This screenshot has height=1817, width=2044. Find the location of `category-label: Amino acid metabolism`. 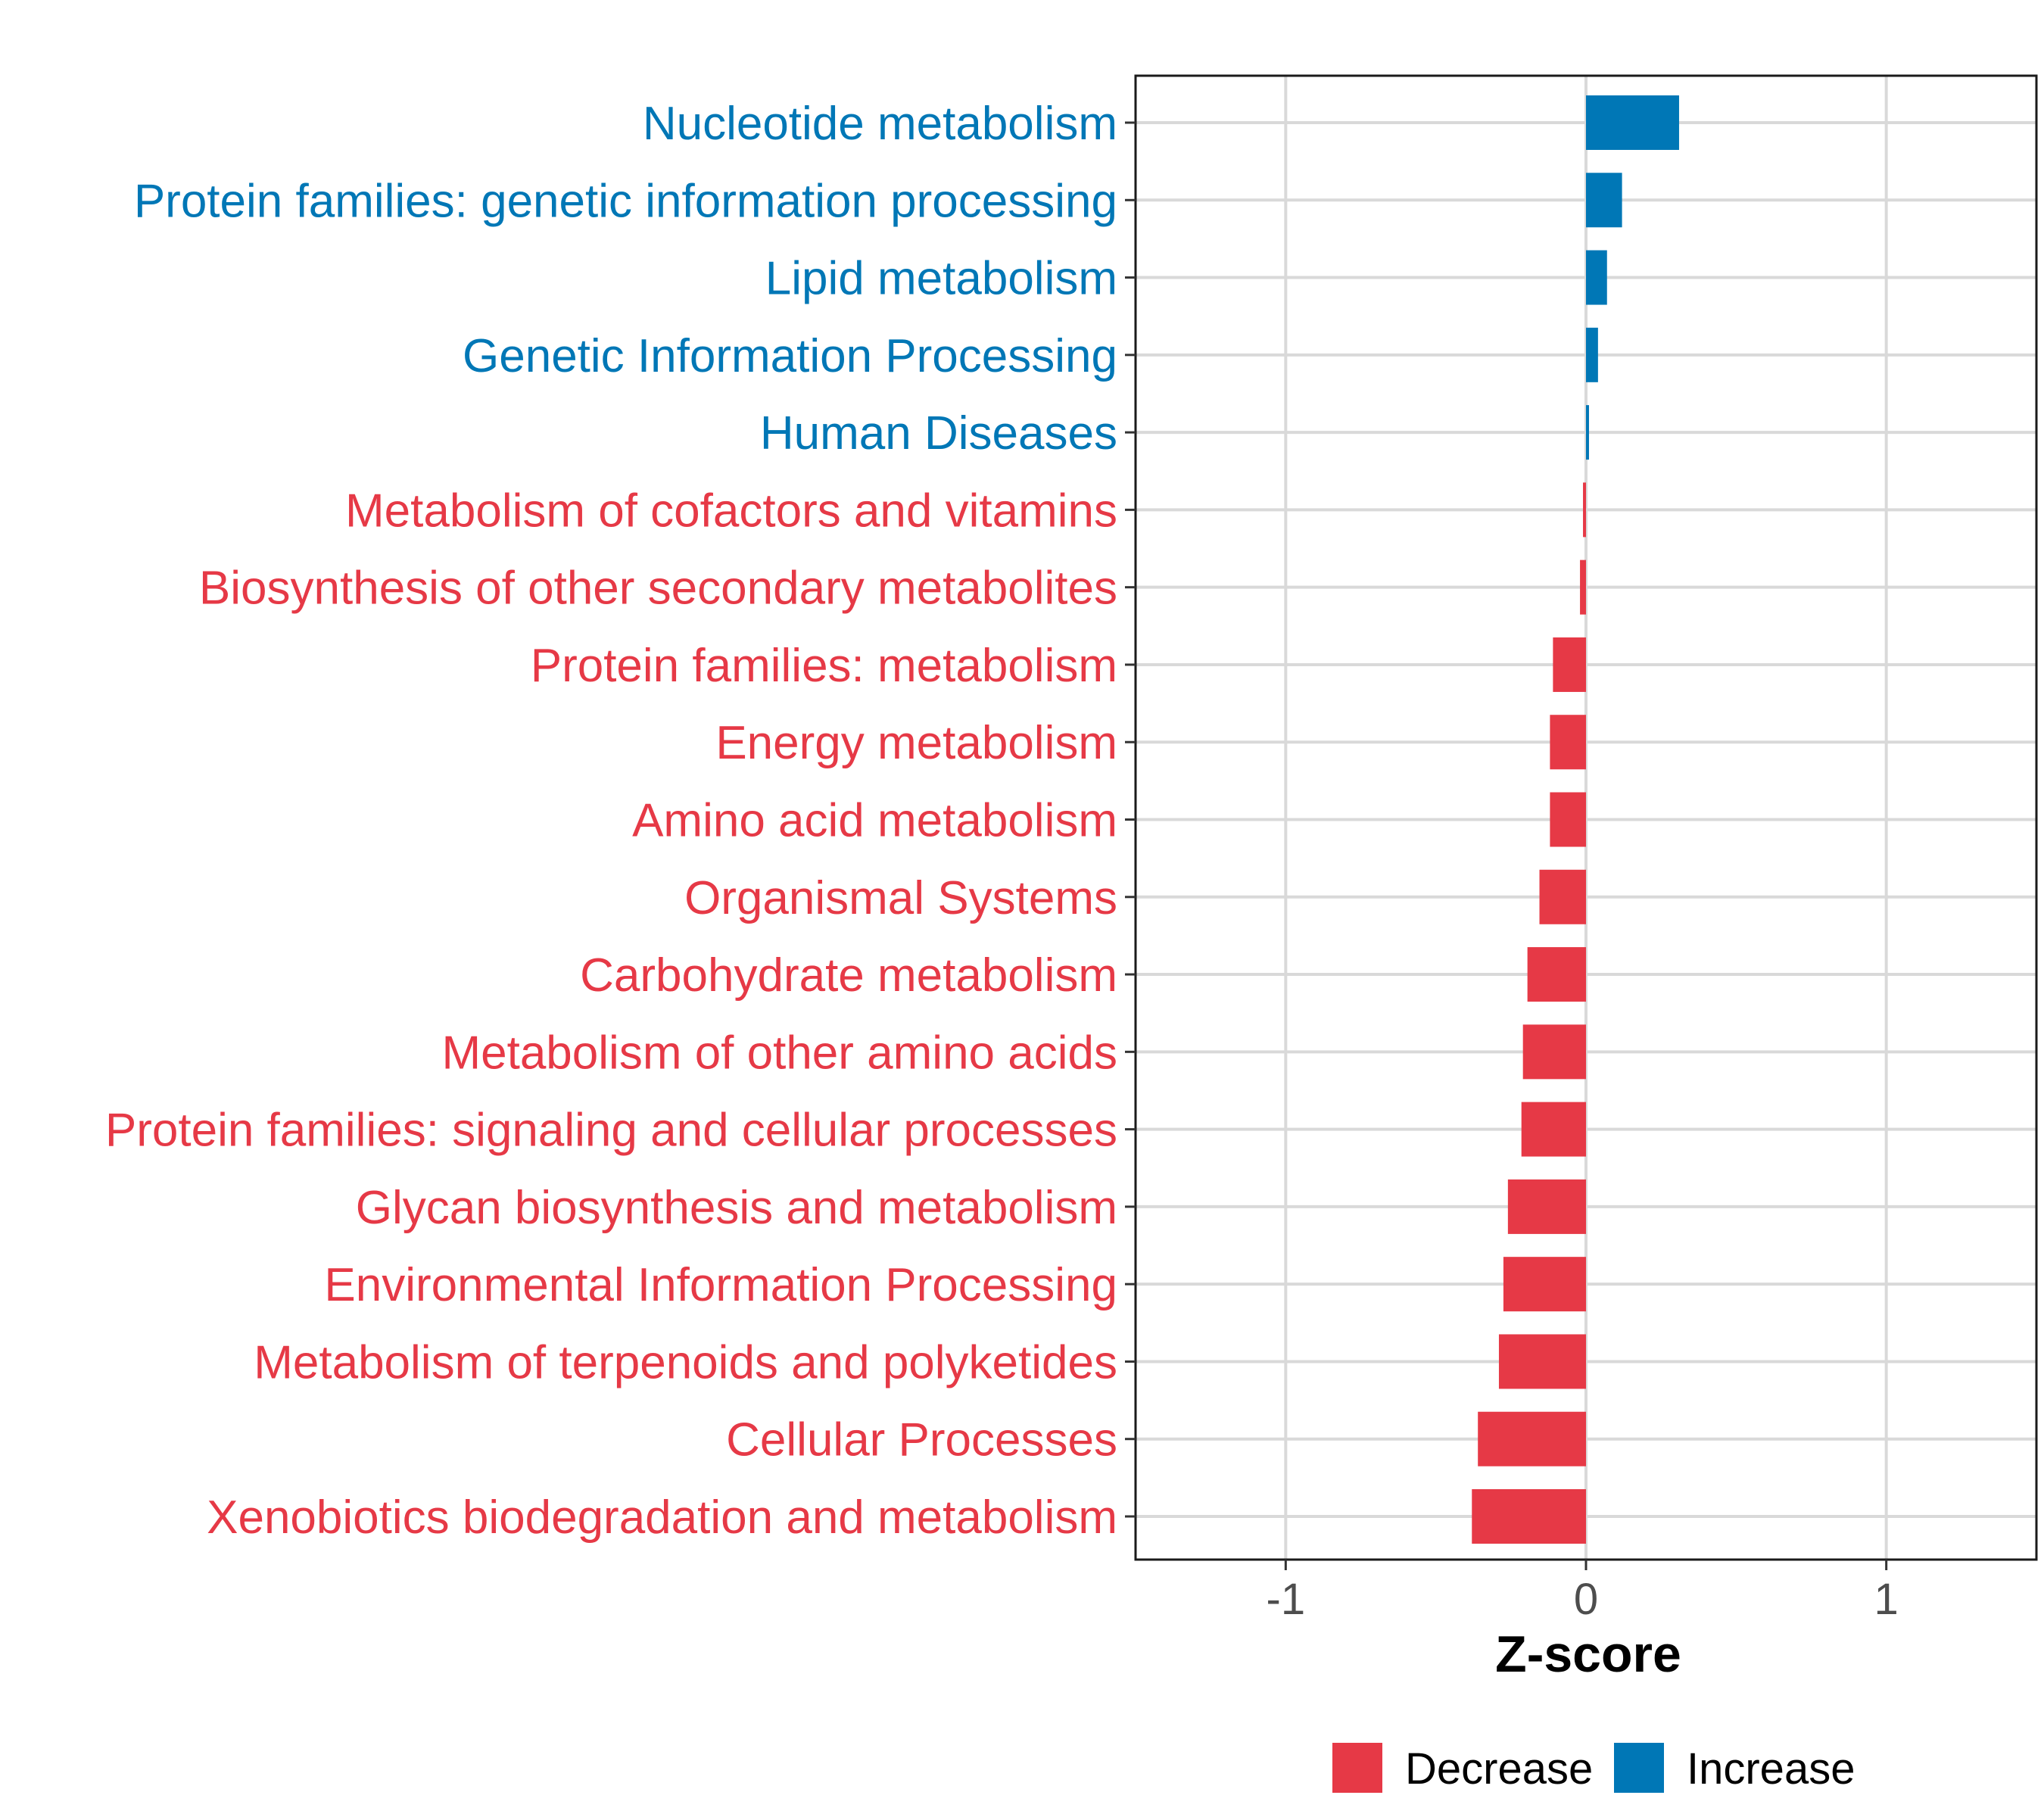

category-label: Amino acid metabolism is located at coordinates (874, 821).